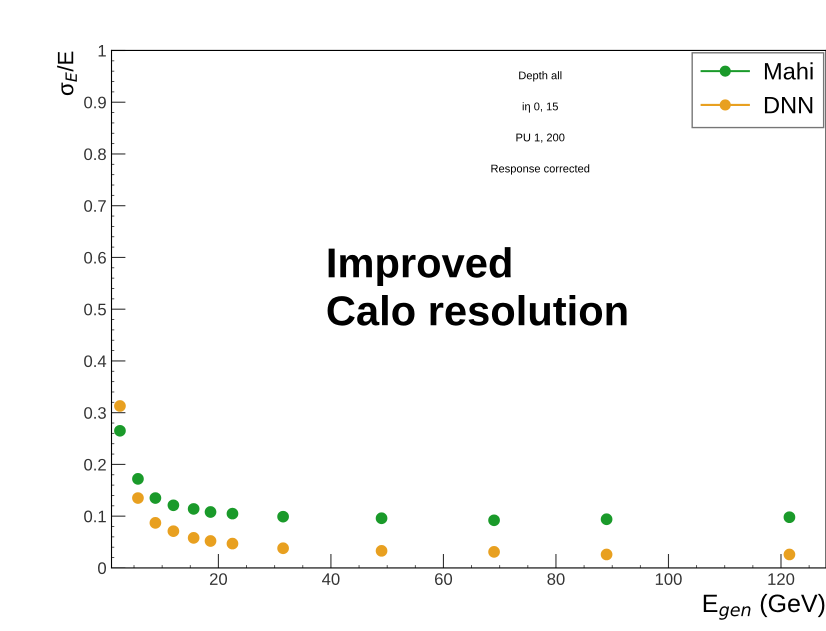  Describe the element at coordinates (219, 579) in the screenshot. I see `x-tick-label: 20` at that location.